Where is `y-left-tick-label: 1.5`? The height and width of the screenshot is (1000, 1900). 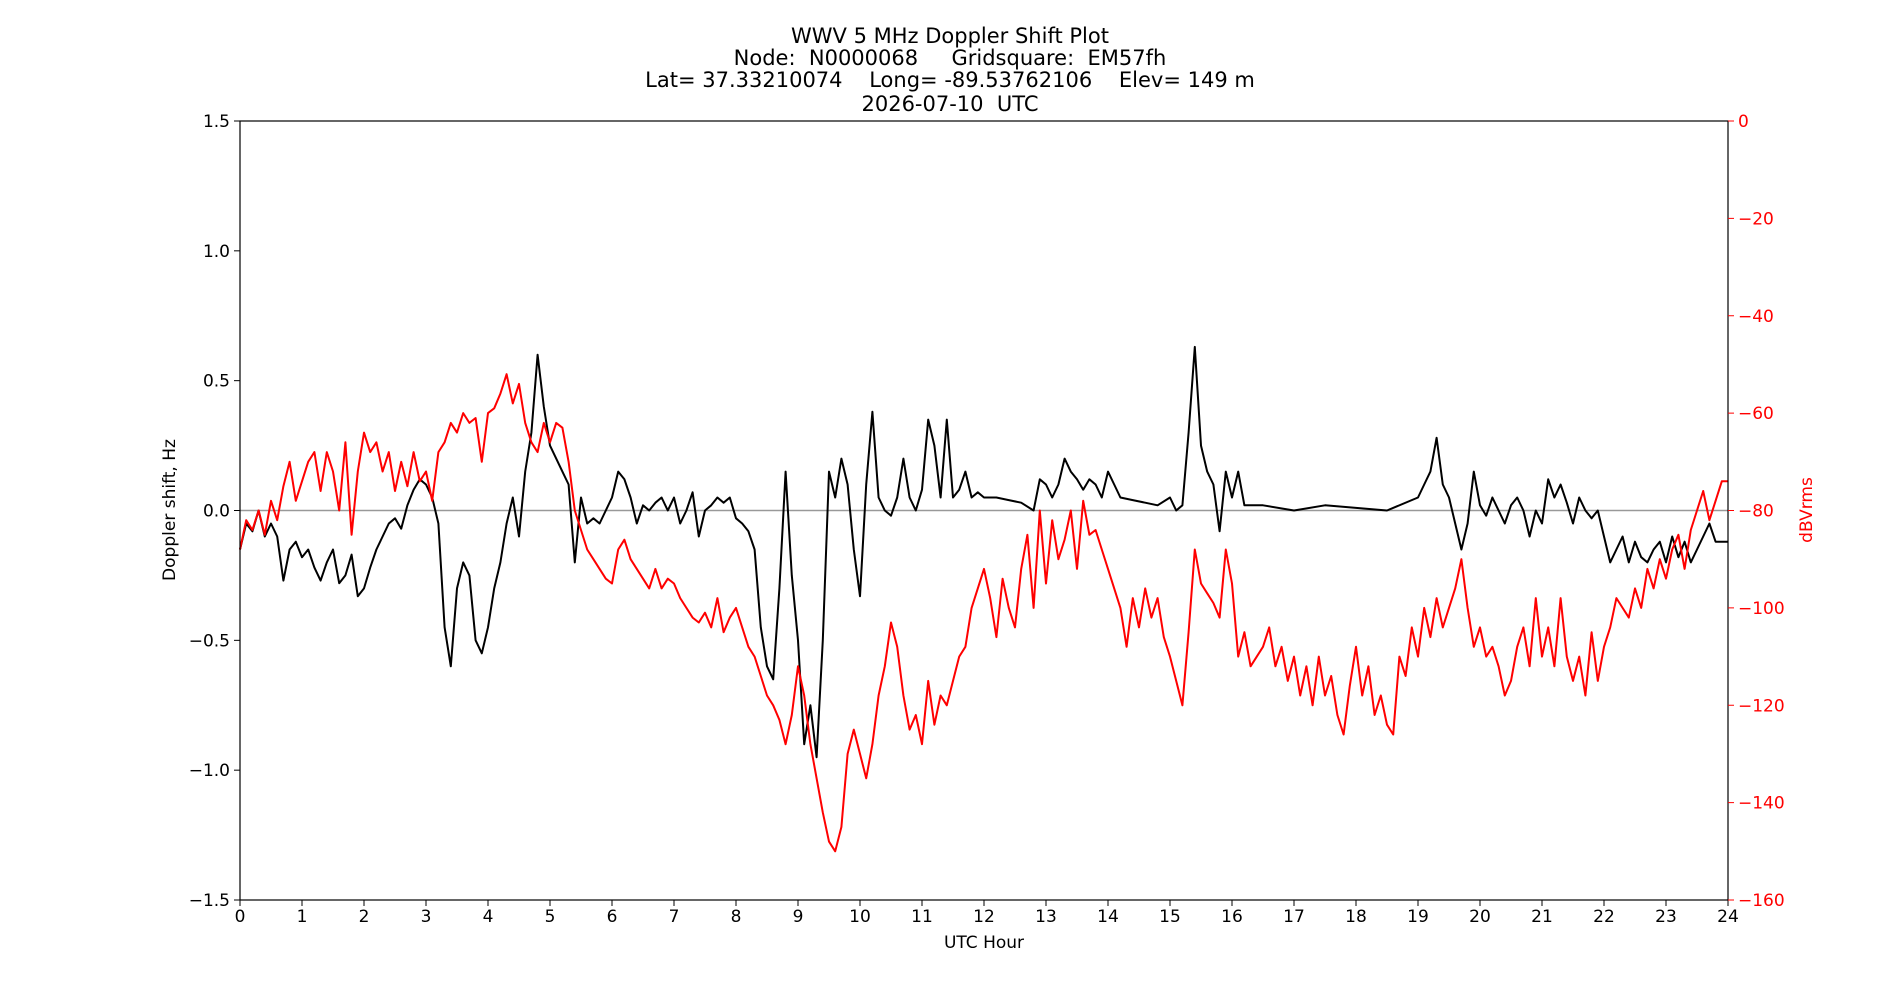 y-left-tick-label: 1.5 is located at coordinates (216, 122).